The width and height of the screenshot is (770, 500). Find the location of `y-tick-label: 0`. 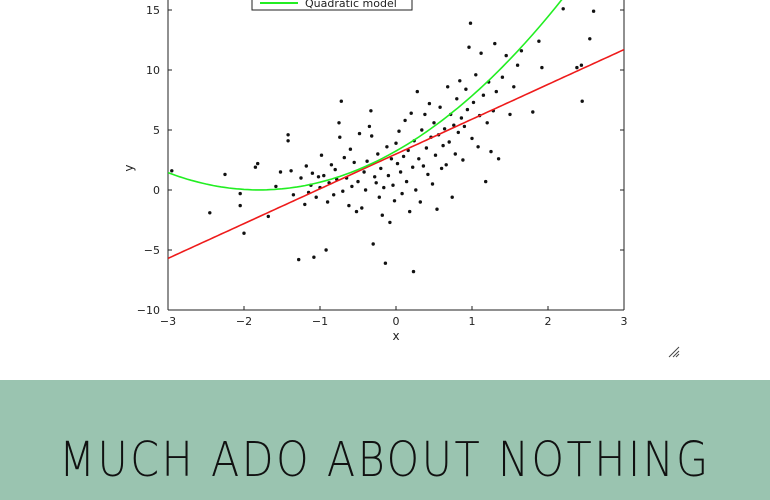

y-tick-label: 0 is located at coordinates (156, 190).